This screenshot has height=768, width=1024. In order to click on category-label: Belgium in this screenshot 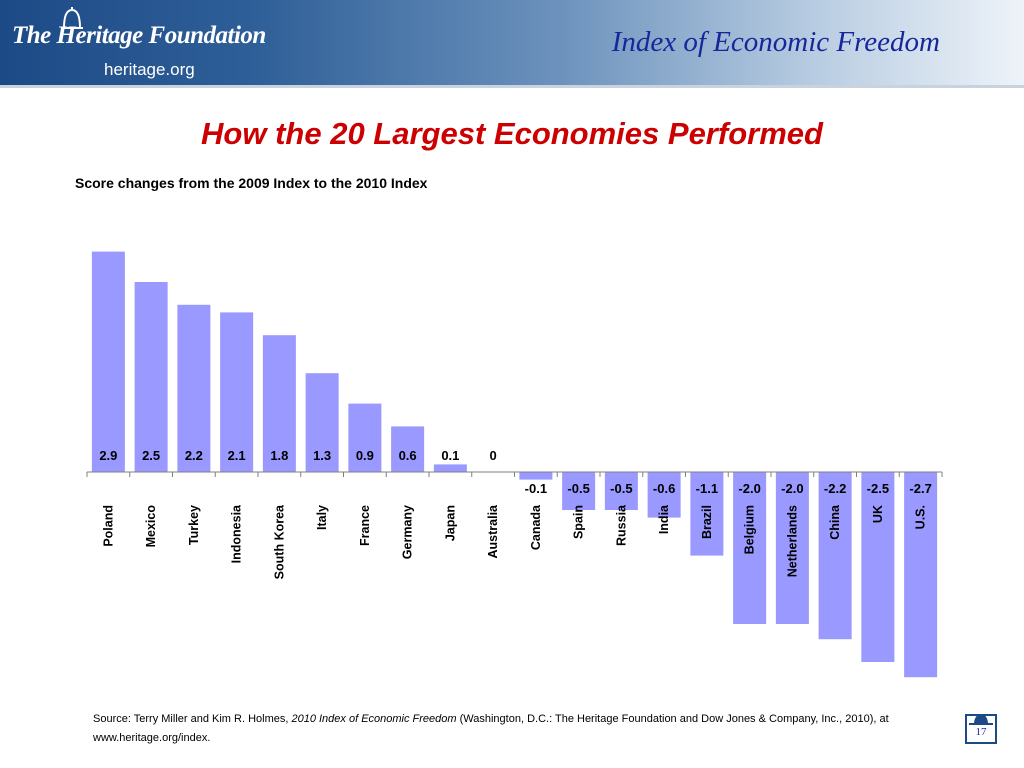, I will do `click(750, 529)`.